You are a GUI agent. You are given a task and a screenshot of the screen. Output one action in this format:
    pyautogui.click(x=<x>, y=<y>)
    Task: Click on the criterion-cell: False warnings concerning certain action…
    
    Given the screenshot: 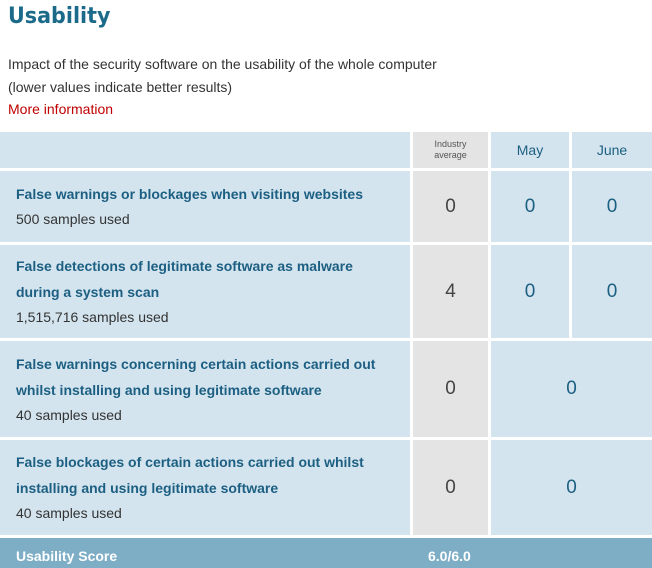 What is the action you would take?
    pyautogui.click(x=205, y=389)
    